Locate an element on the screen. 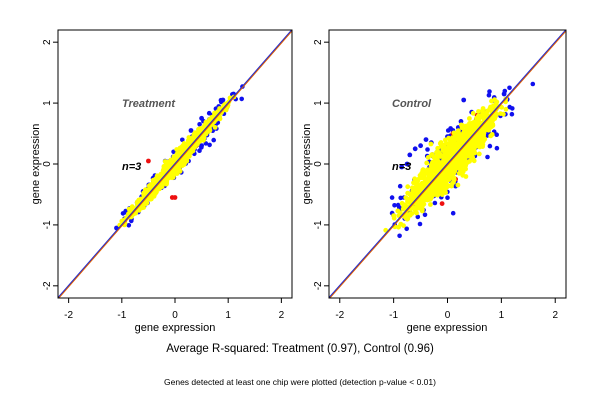 The image size is (600, 400). control-y-tick-label: 0 is located at coordinates (318, 164).